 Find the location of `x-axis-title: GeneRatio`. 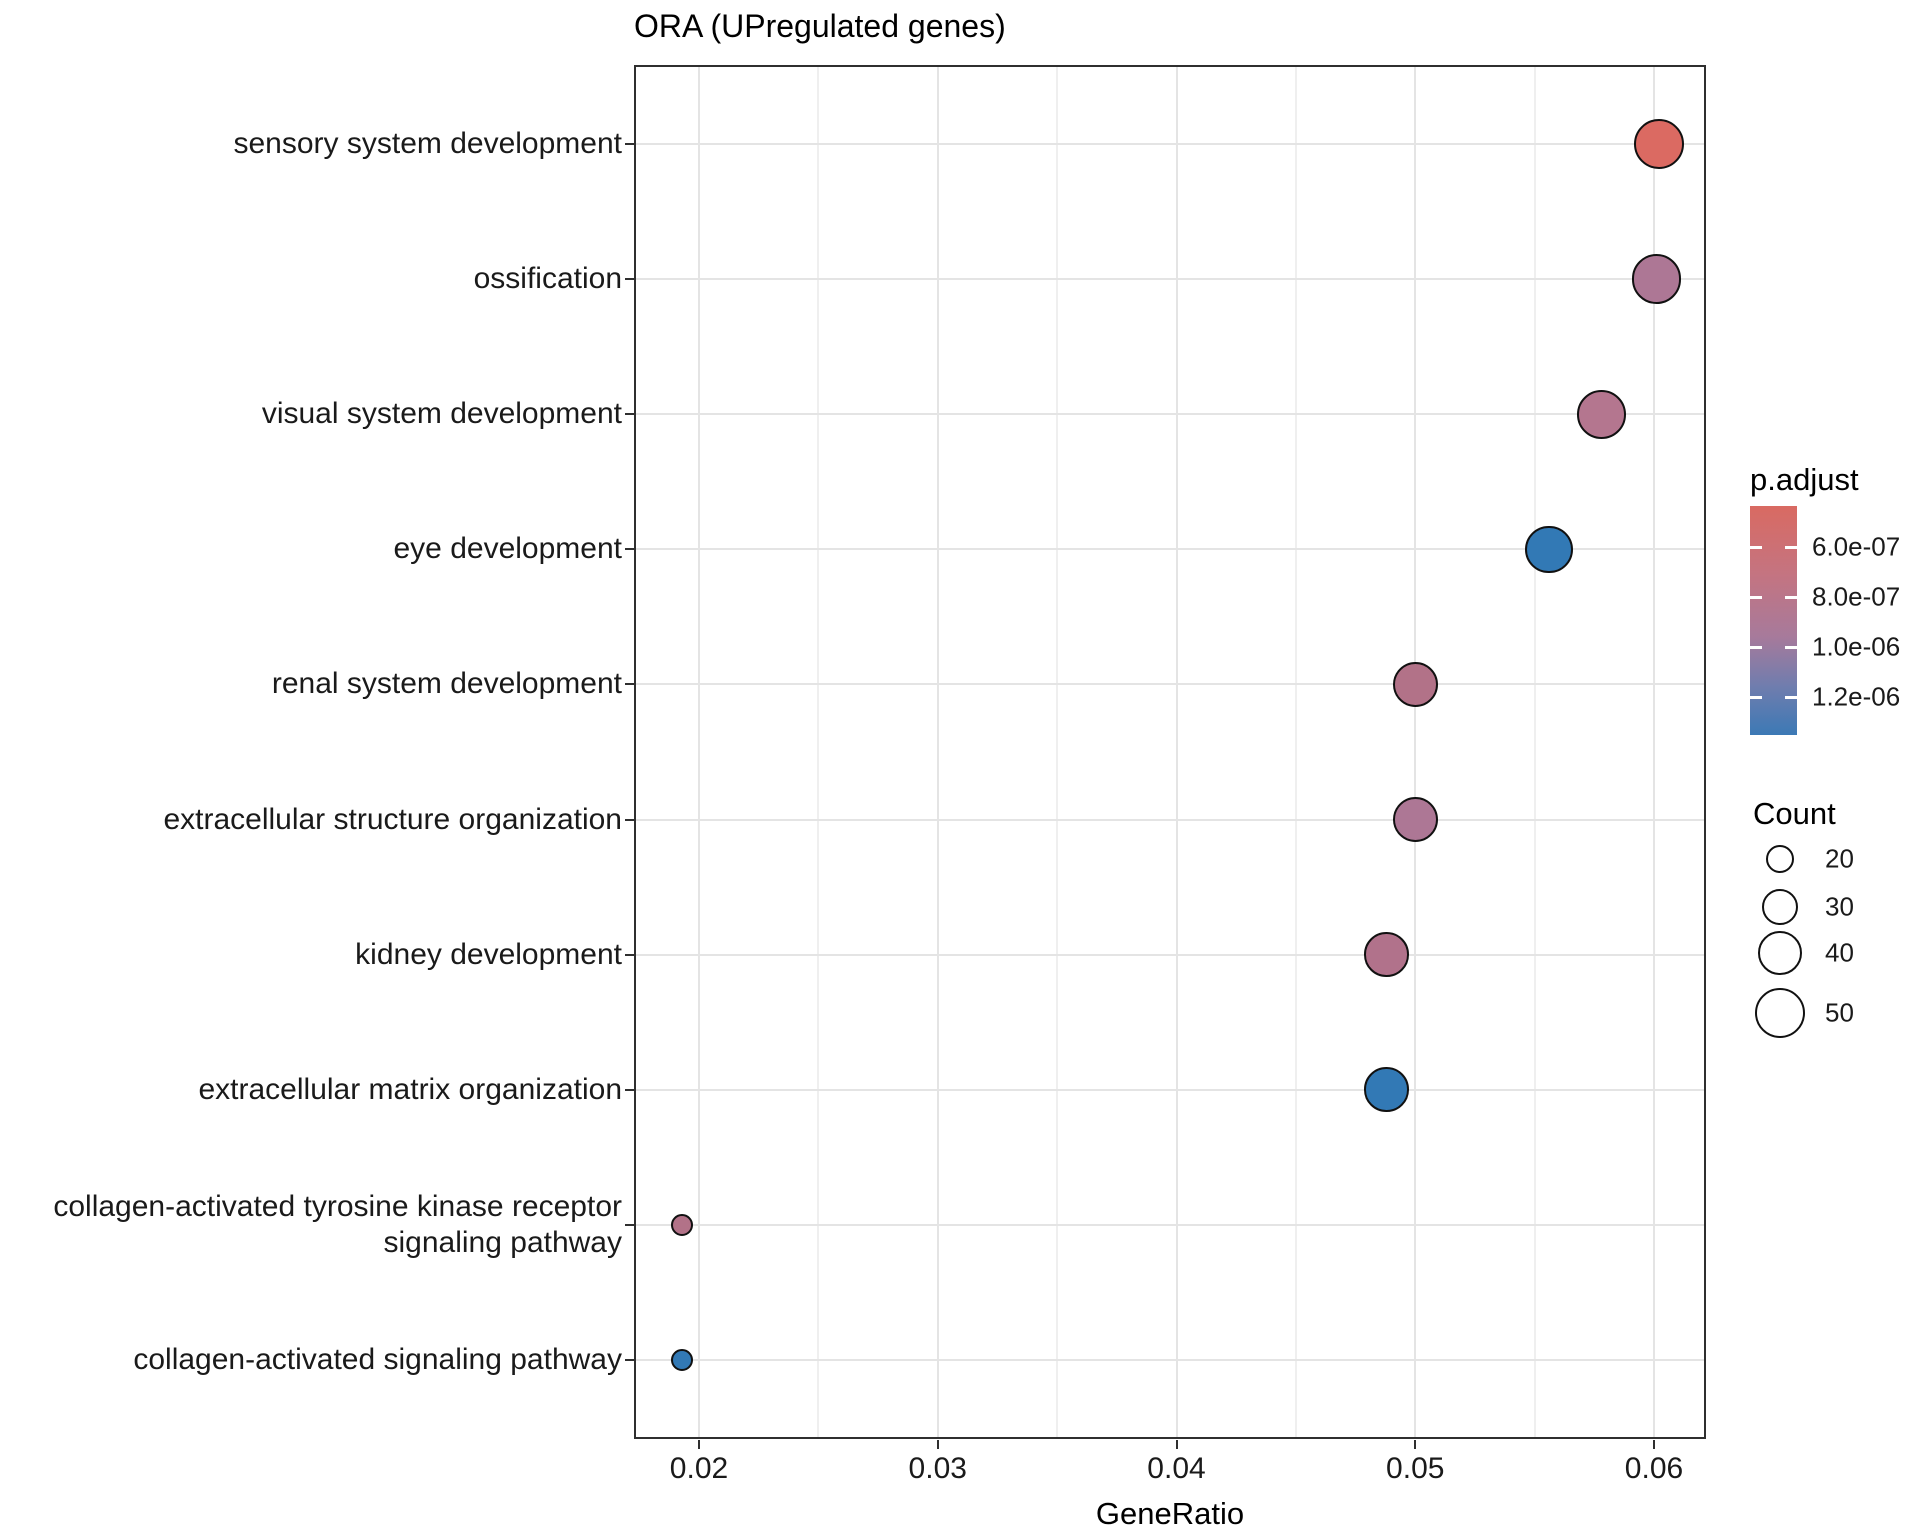

x-axis-title: GeneRatio is located at coordinates (1170, 1513).